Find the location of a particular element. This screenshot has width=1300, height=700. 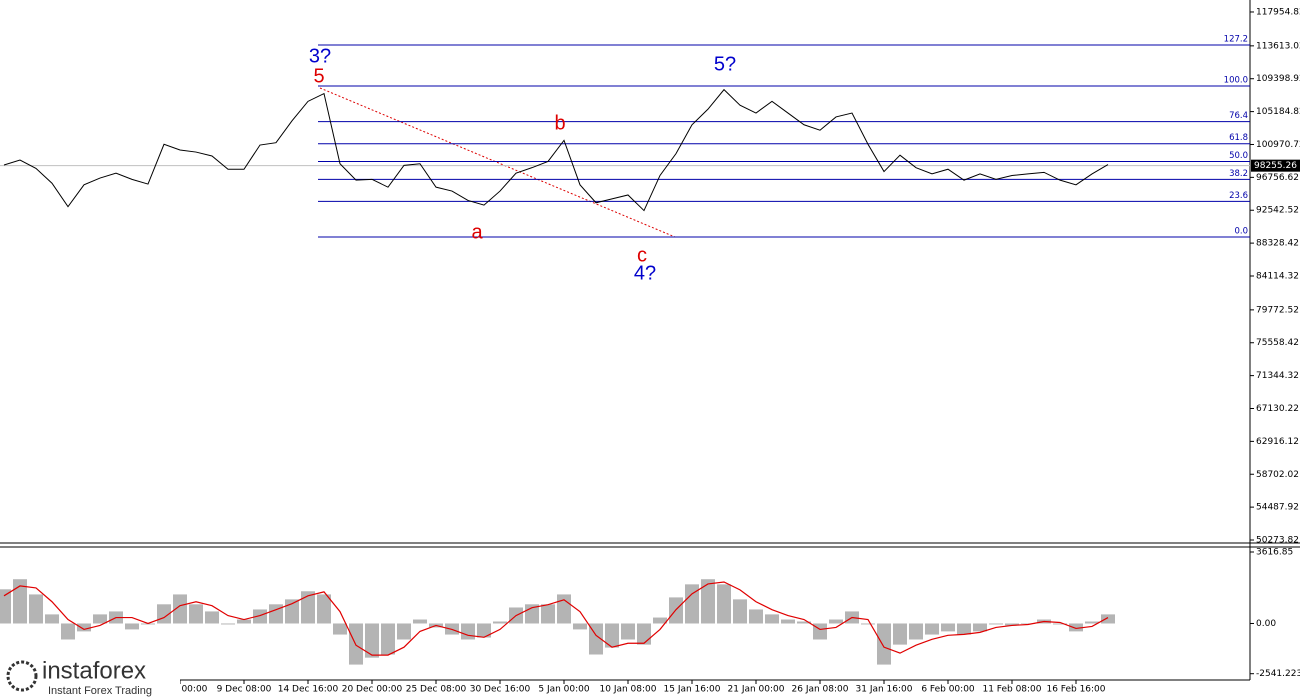

fib-label: 100.0 is located at coordinates (1236, 81).